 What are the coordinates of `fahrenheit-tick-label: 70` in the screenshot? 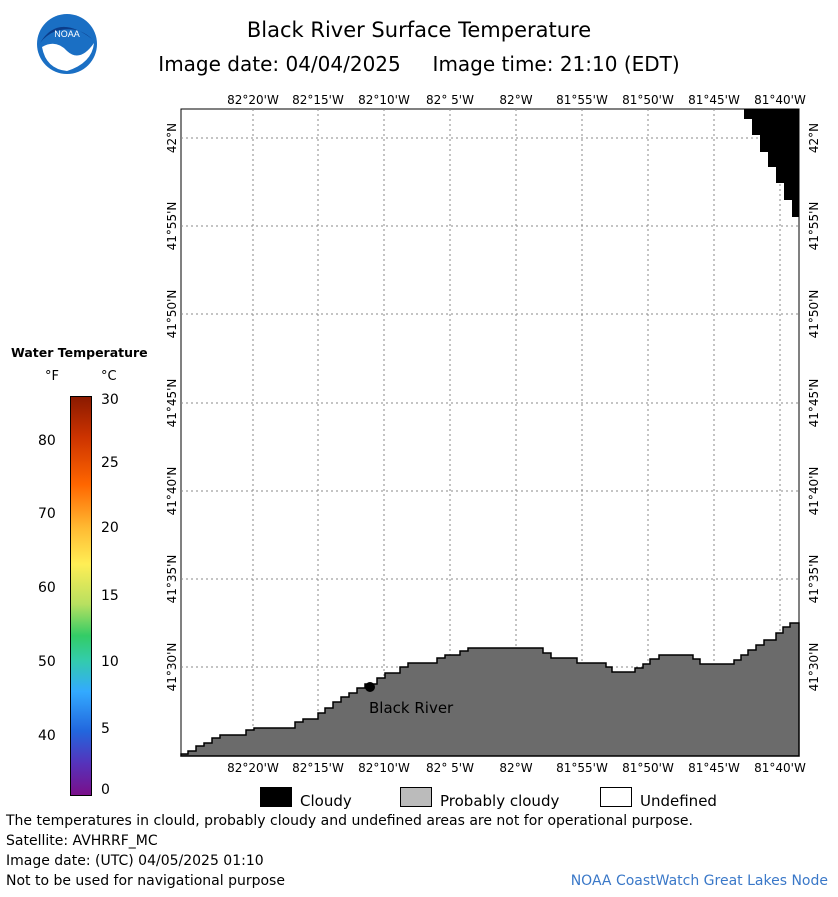 It's located at (47, 514).